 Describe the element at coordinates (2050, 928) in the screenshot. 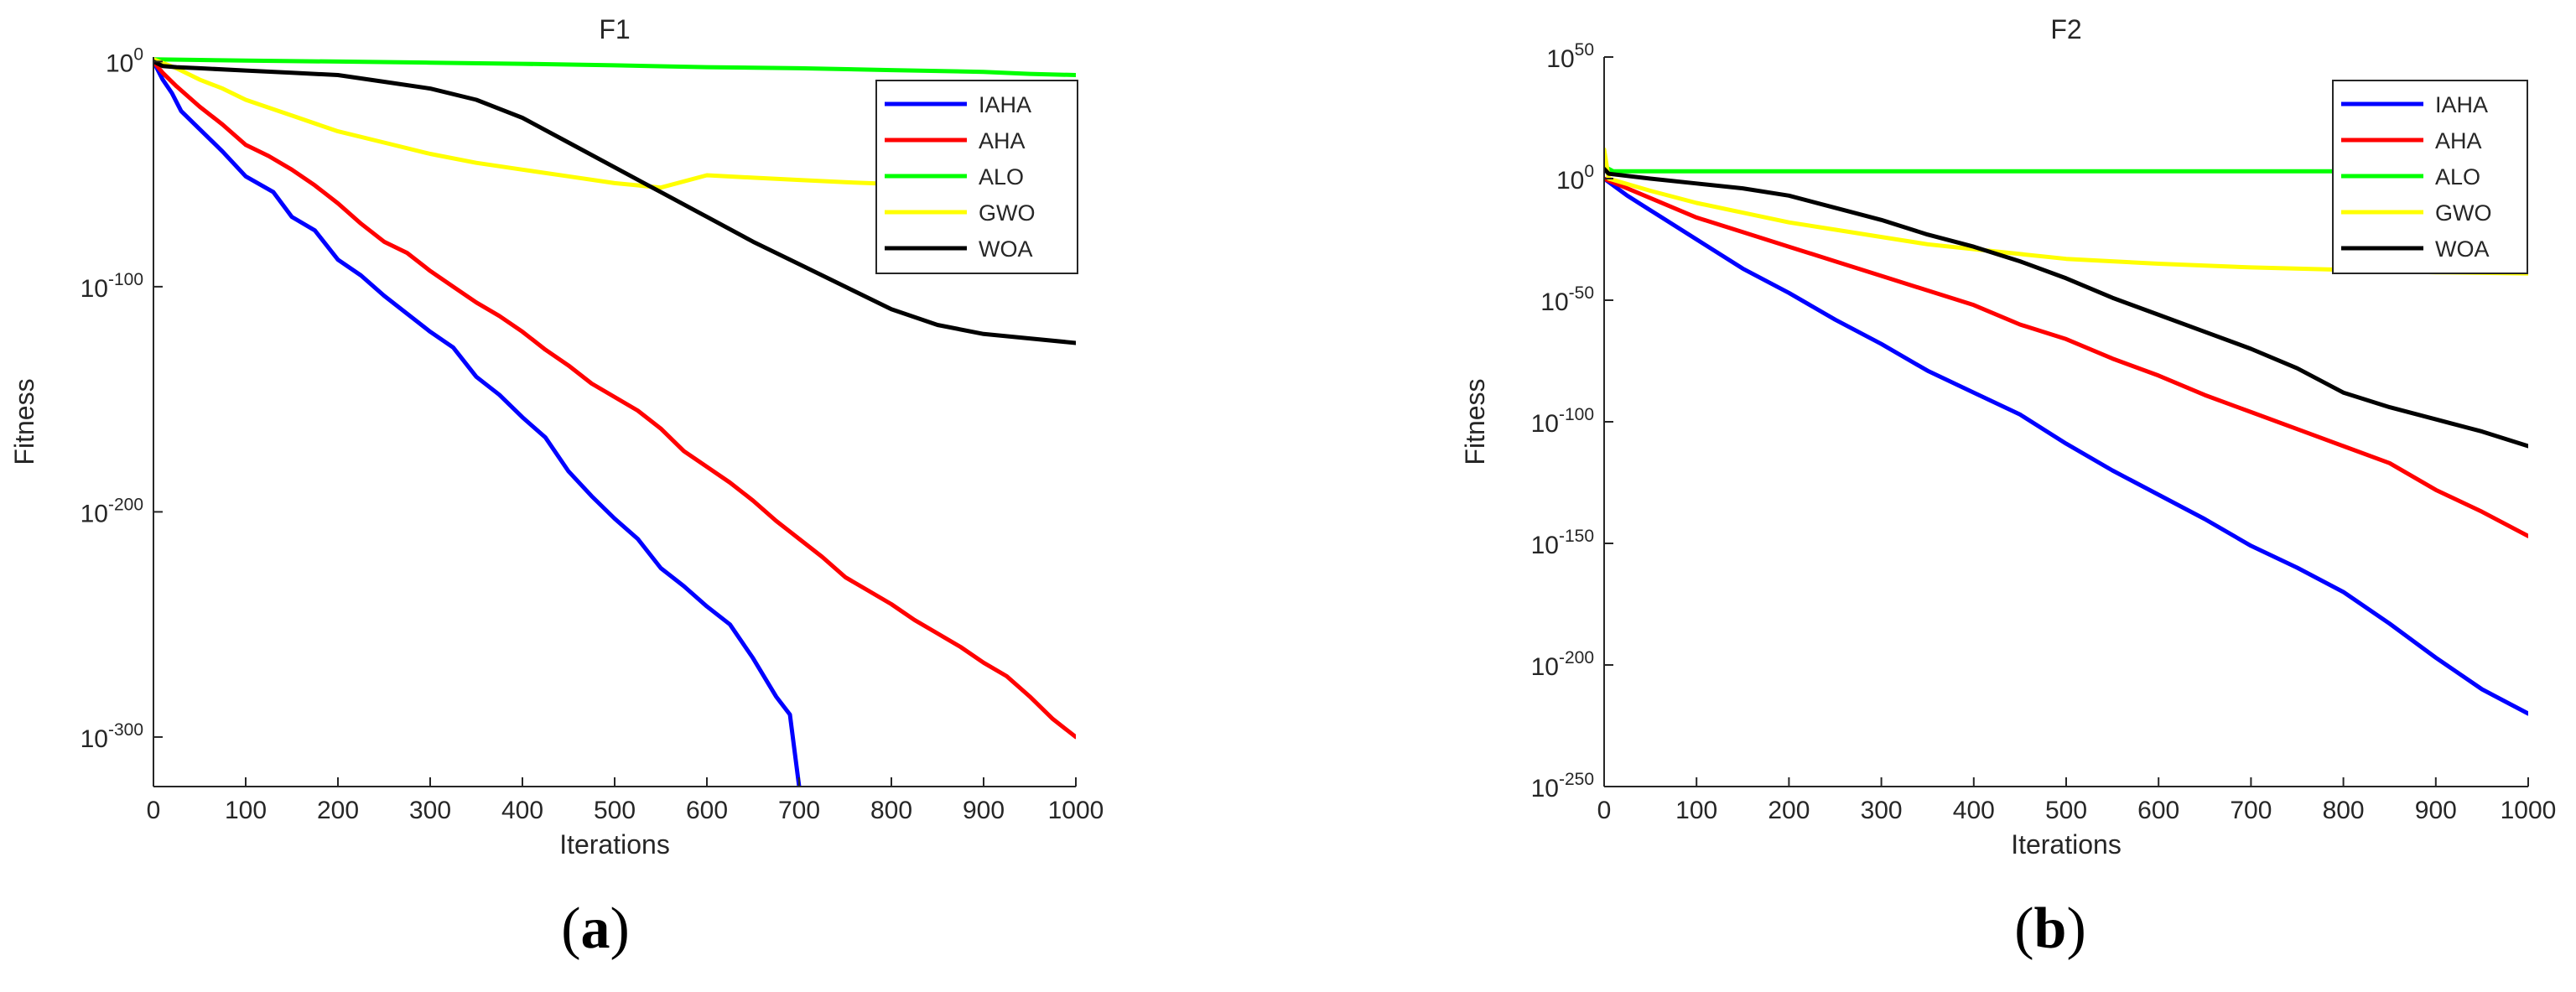

I see `panel-caption: (b)` at that location.